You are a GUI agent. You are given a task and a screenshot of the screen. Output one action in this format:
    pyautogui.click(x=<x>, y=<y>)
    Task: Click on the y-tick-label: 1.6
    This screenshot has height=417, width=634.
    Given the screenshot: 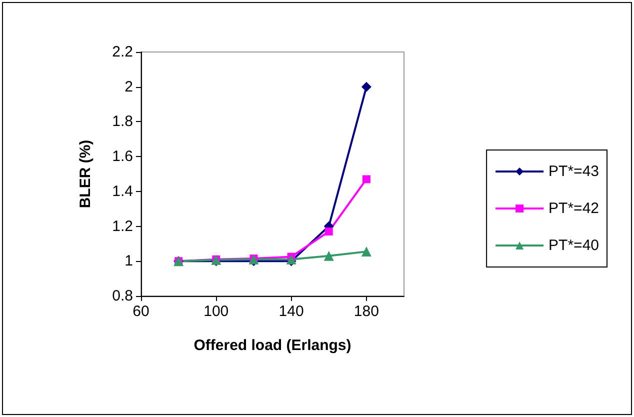 What is the action you would take?
    pyautogui.click(x=122, y=157)
    